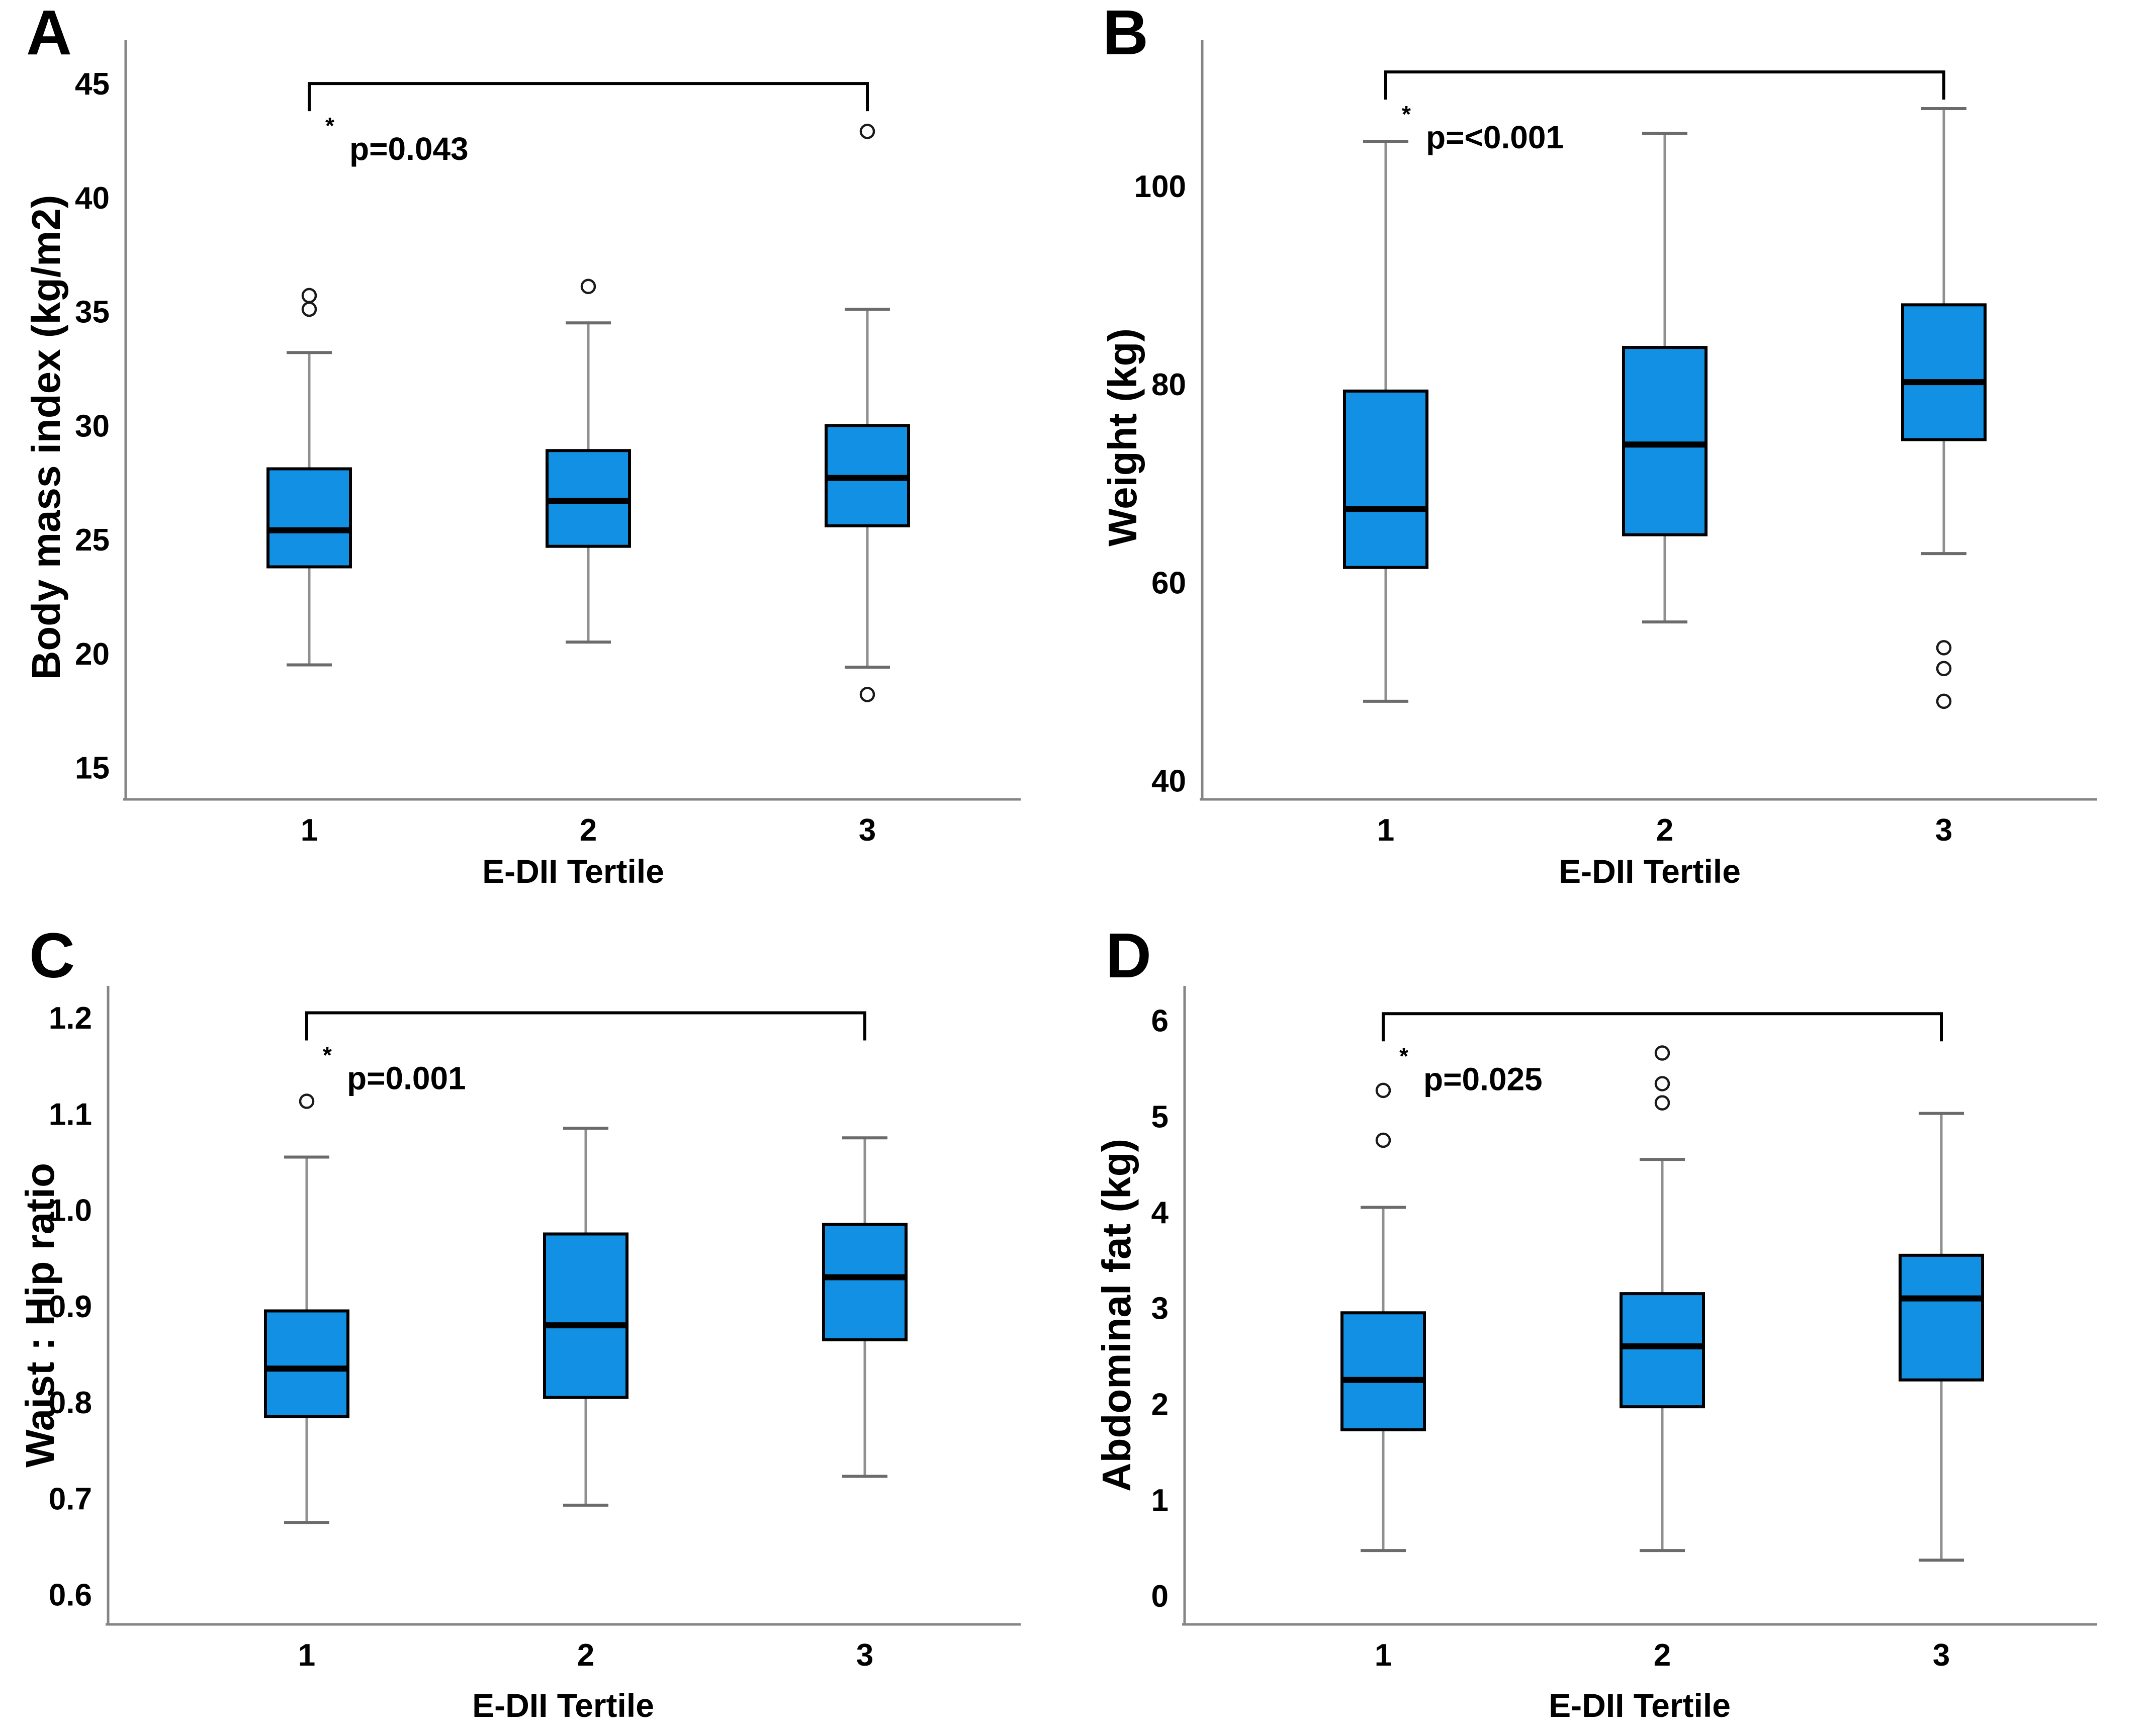 The height and width of the screenshot is (1736, 2153). What do you see at coordinates (409, 149) in the screenshot?
I see `p-value-label: p=0.043` at bounding box center [409, 149].